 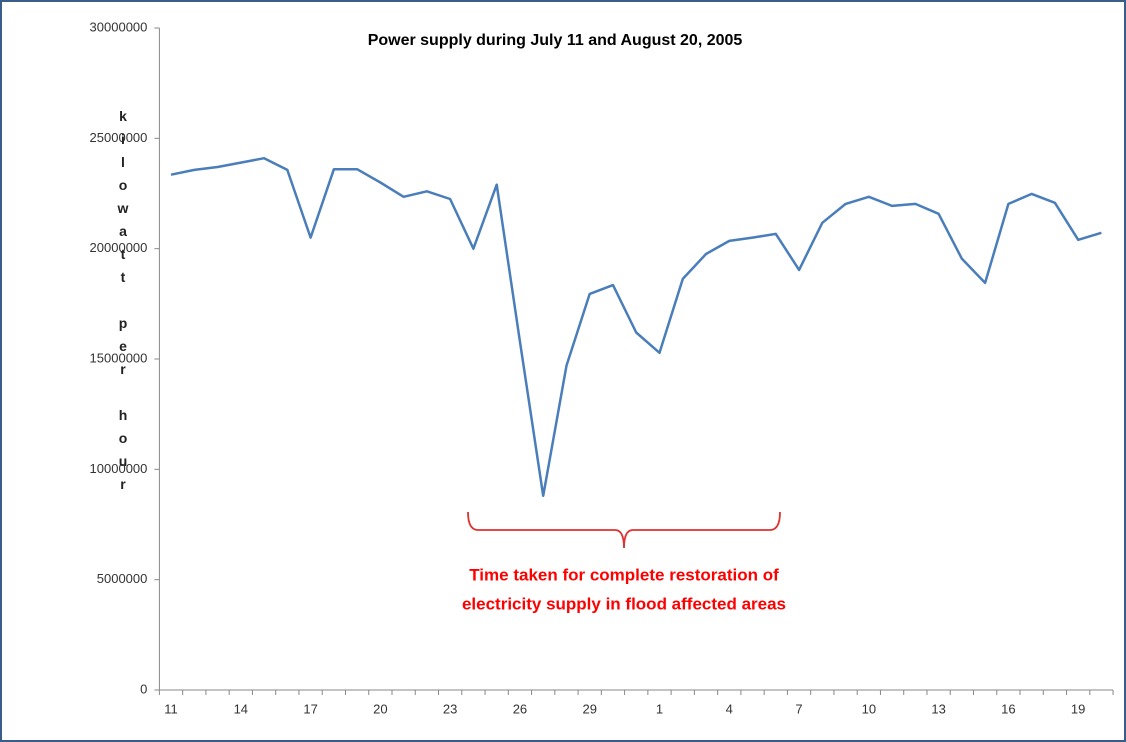 What do you see at coordinates (938, 708) in the screenshot?
I see `x-tick-label: 13` at bounding box center [938, 708].